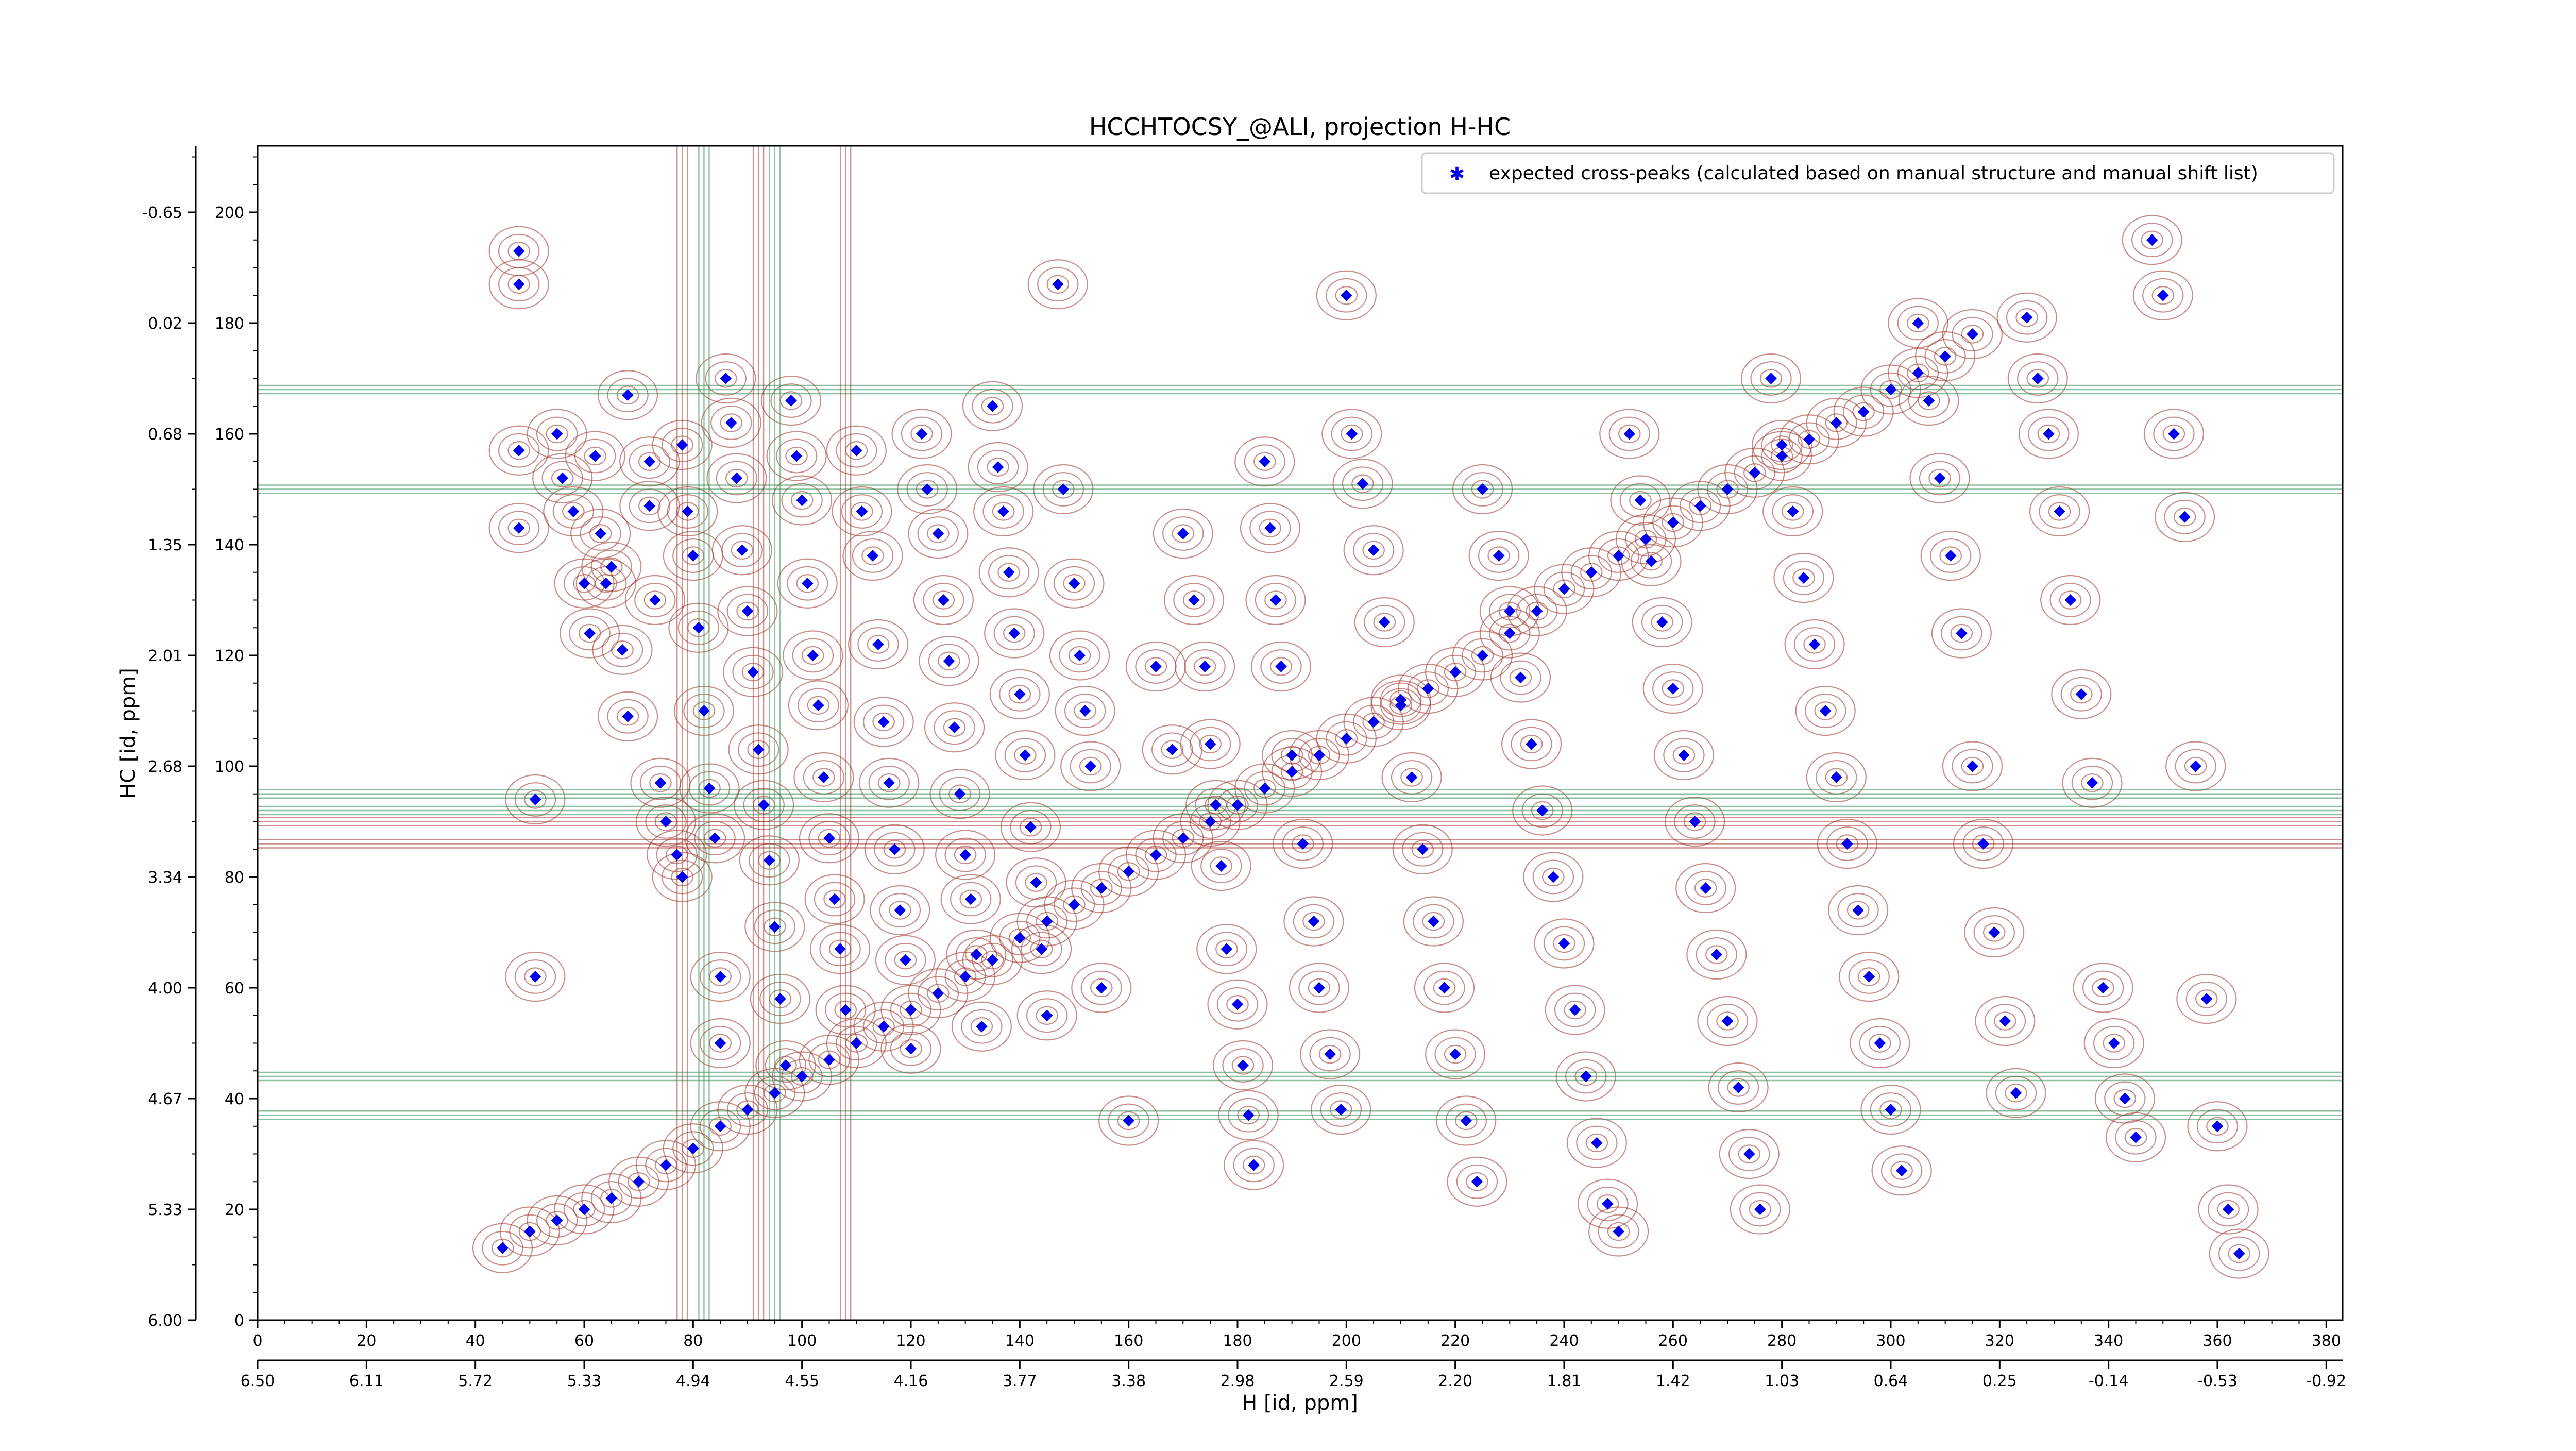 Image resolution: width=2576 pixels, height=1451 pixels. I want to click on x-ppm-tick-label: -0.14, so click(2109, 1381).